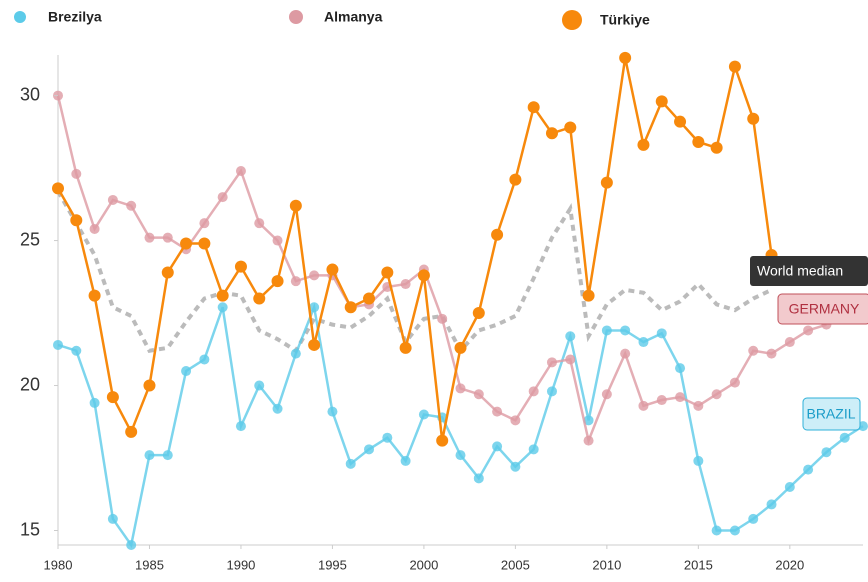 The image size is (868, 582). I want to click on x-tick-label: 1990, so click(240, 564).